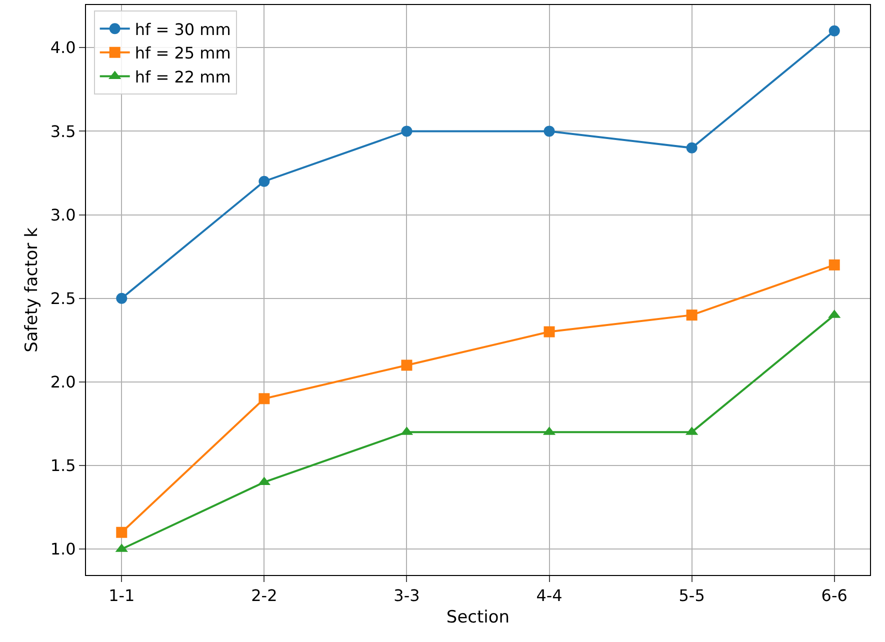 Image resolution: width=885 pixels, height=642 pixels. Describe the element at coordinates (182, 76) in the screenshot. I see `legend-label: hf = 22 mm` at that location.